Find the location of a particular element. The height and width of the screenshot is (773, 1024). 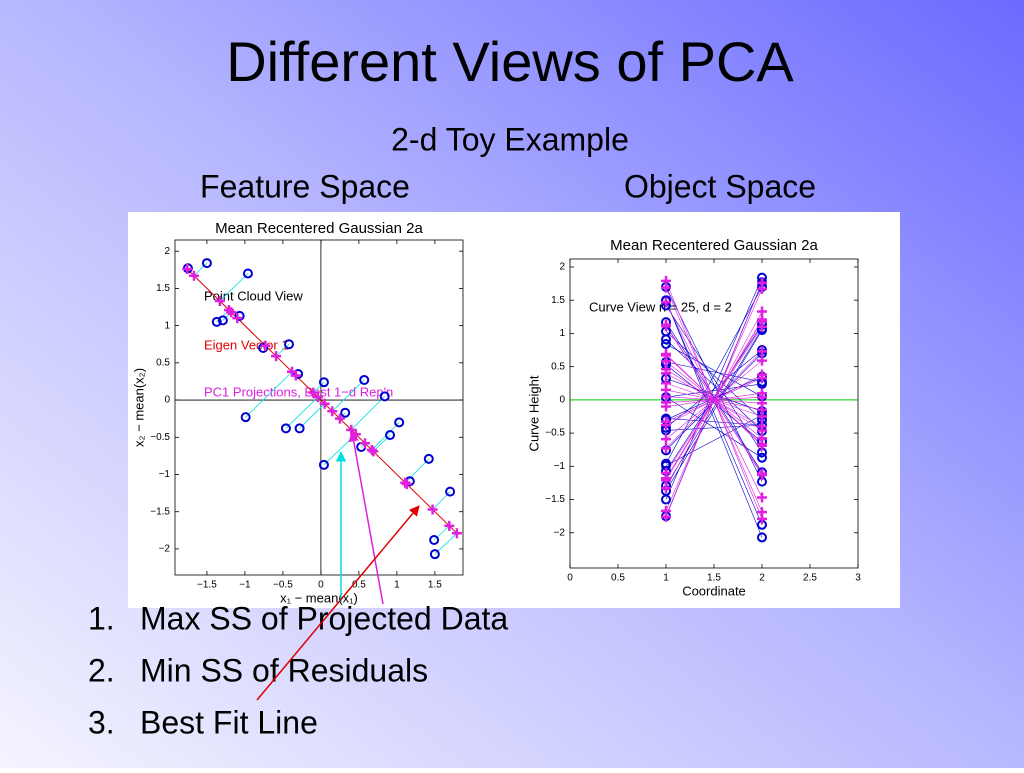

list-item: Best Fit Line is located at coordinates (229, 722).